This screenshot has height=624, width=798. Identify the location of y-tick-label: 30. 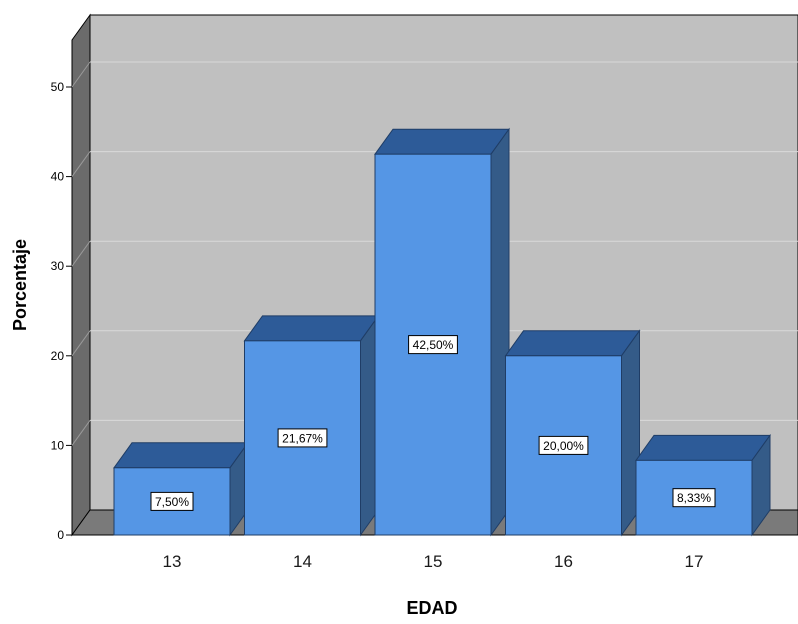
(58, 266).